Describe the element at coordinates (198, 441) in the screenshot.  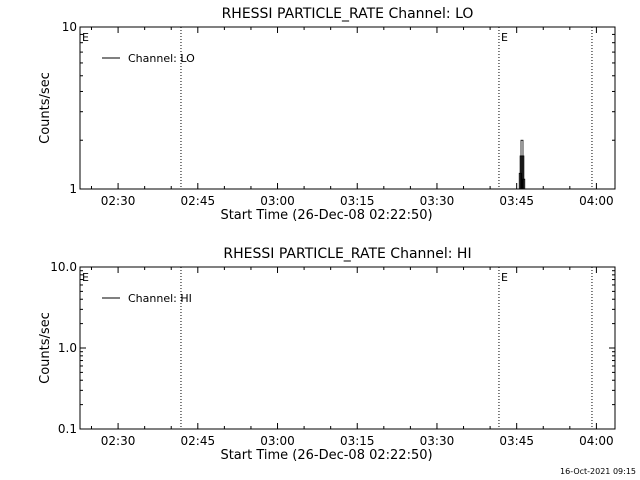
I see `hi-x-tick-label: 02:45` at that location.